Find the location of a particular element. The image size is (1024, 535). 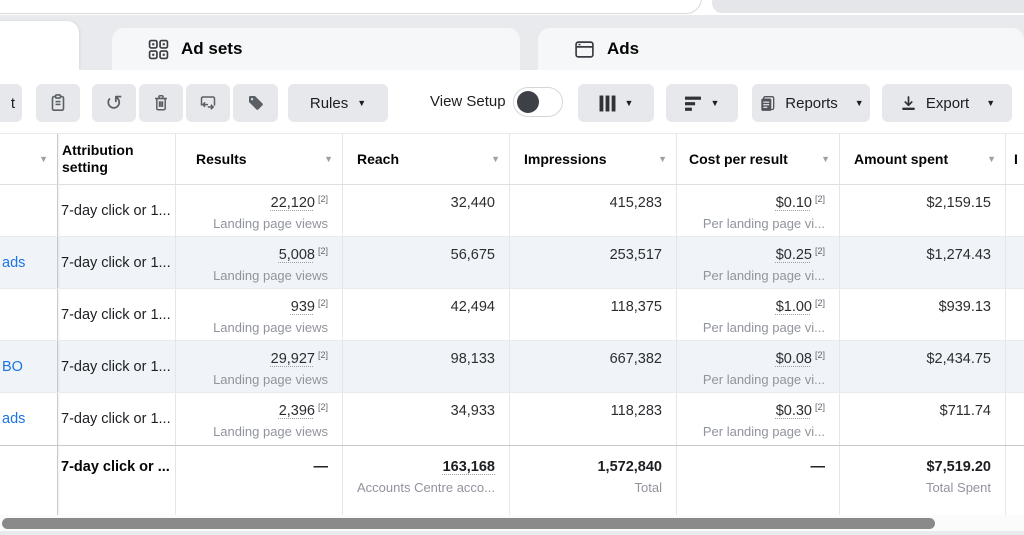

reports-dropdown-button: Reports ▼ is located at coordinates (811, 103).